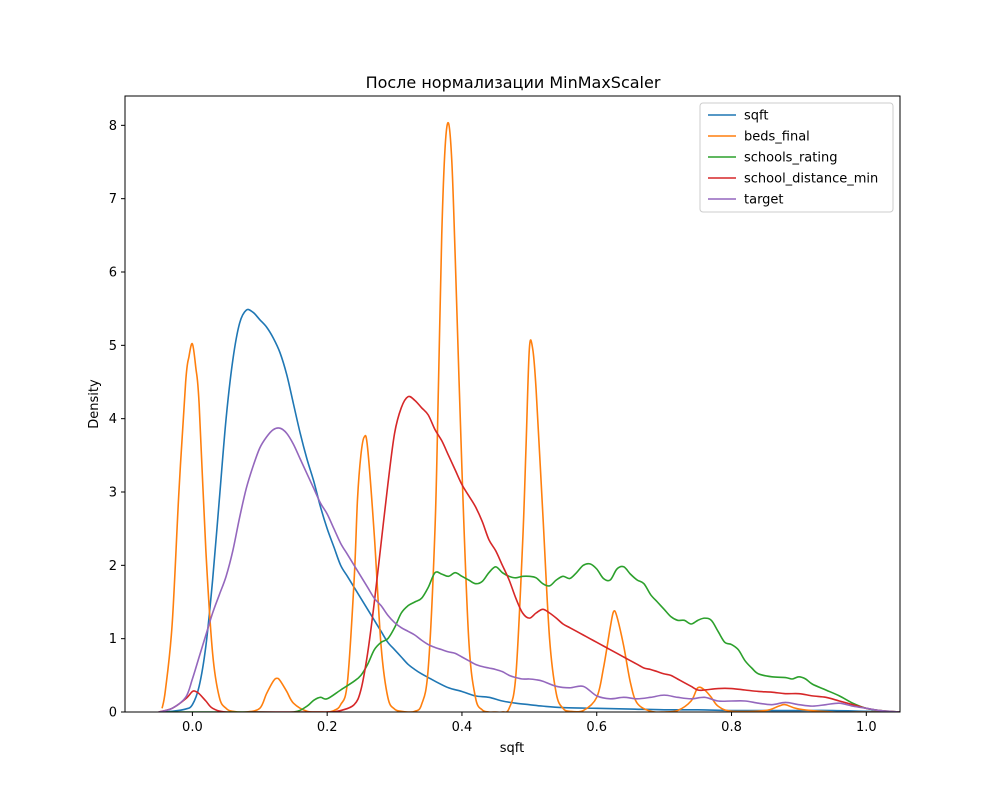 Image resolution: width=1000 pixels, height=804 pixels. Describe the element at coordinates (529, 637) in the screenshot. I see `series-line-schools-rating` at that location.